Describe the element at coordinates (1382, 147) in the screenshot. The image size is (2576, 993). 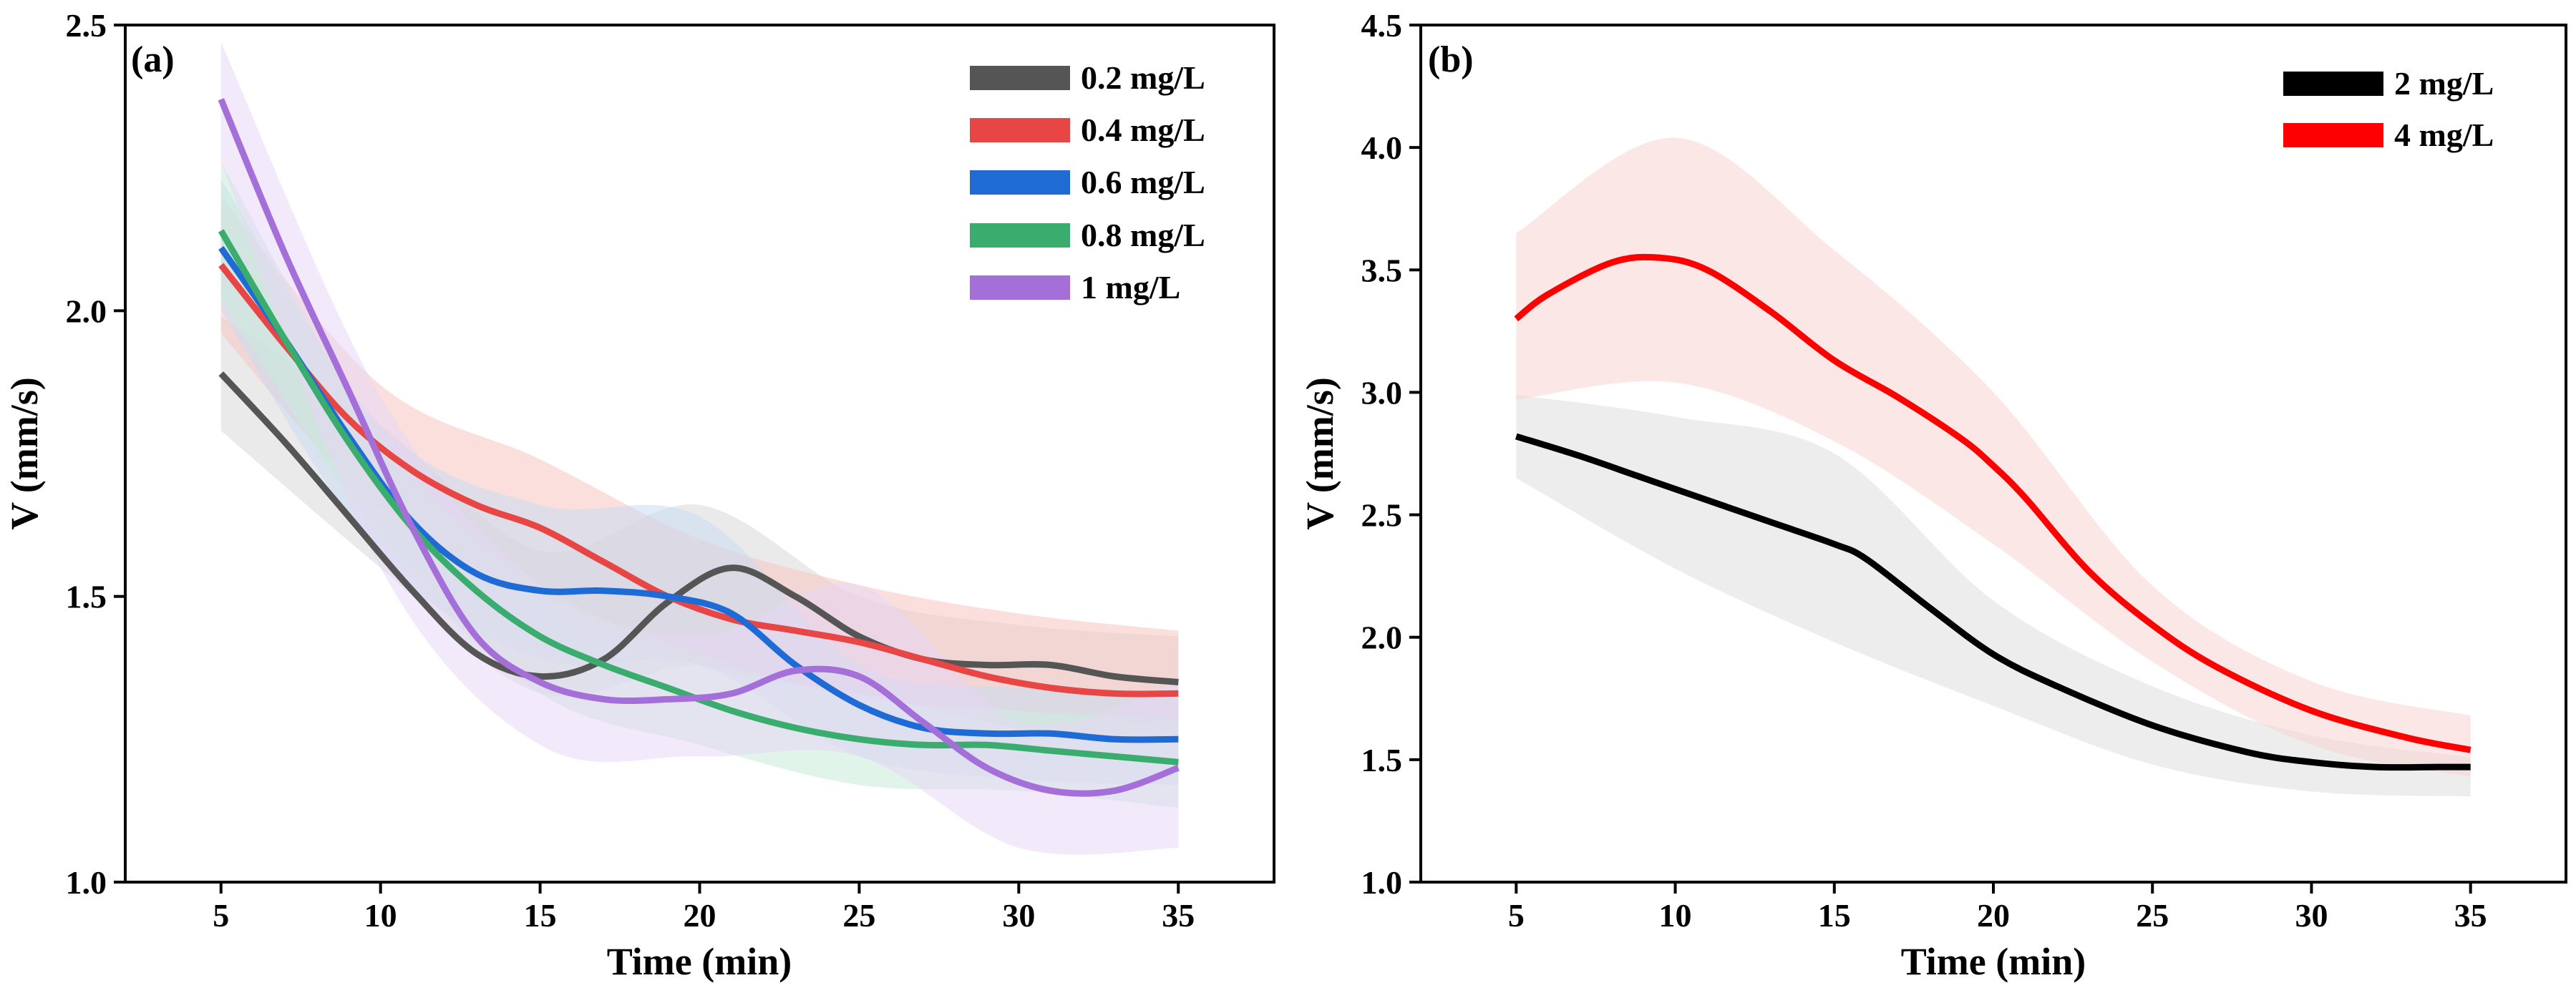
I see `y-tick-label: 4.0` at that location.